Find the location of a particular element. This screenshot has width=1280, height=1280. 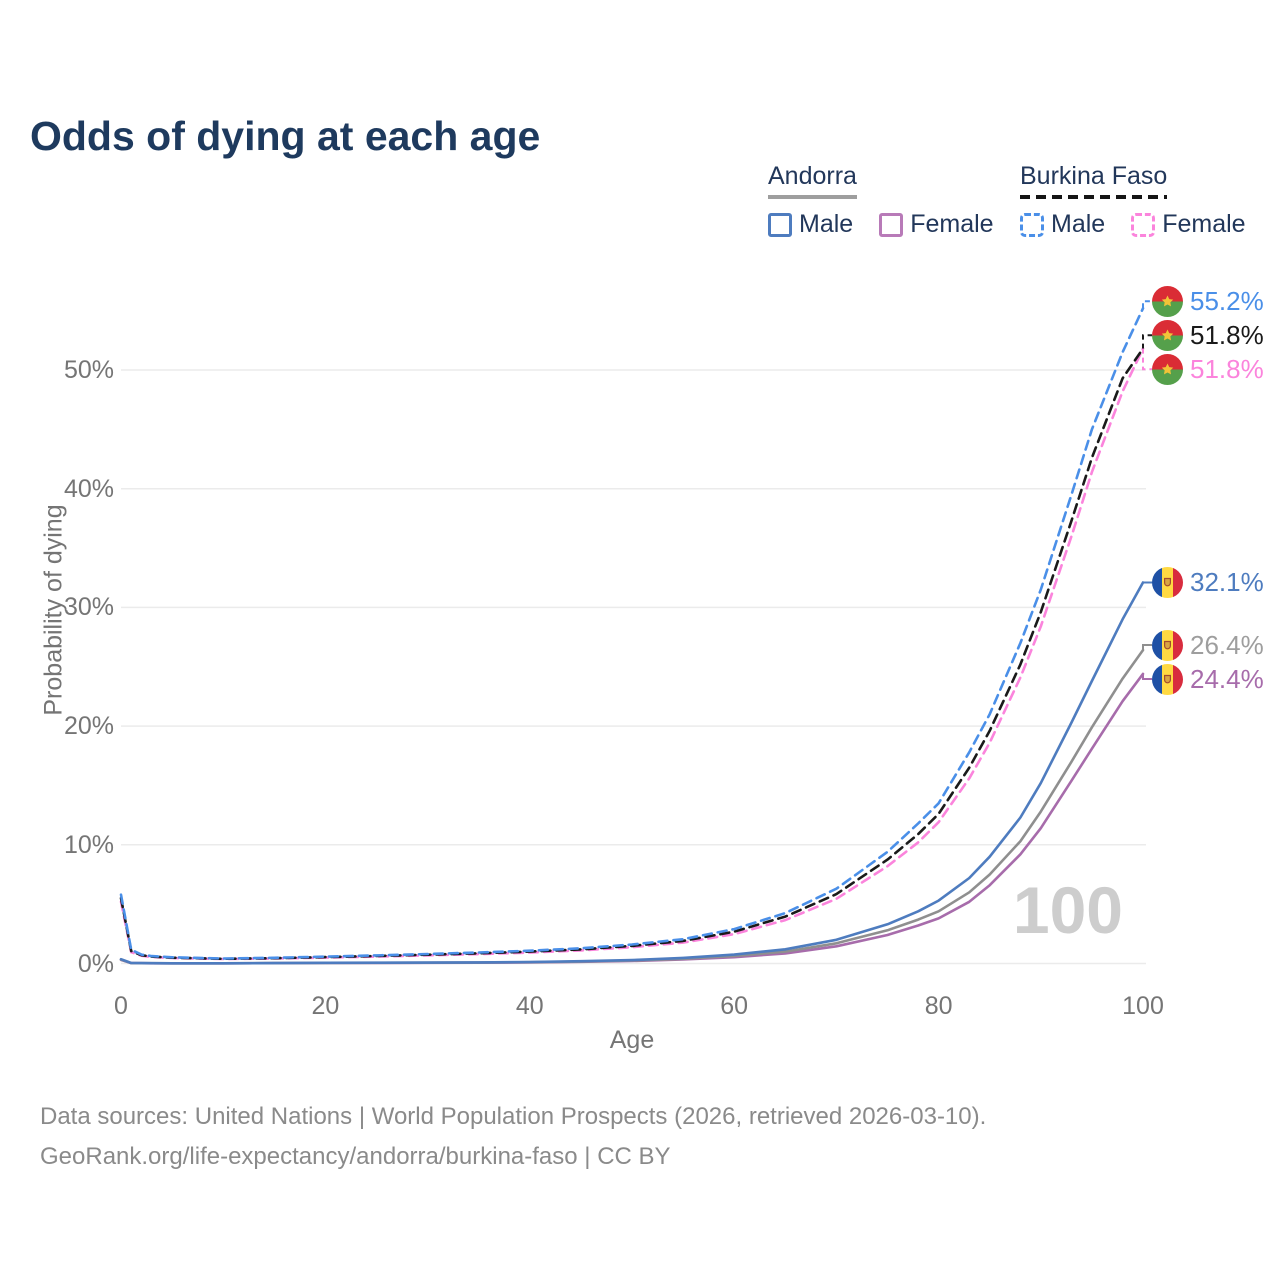

legend-group-andorra: Andorra Male Female is located at coordinates (881, 200).